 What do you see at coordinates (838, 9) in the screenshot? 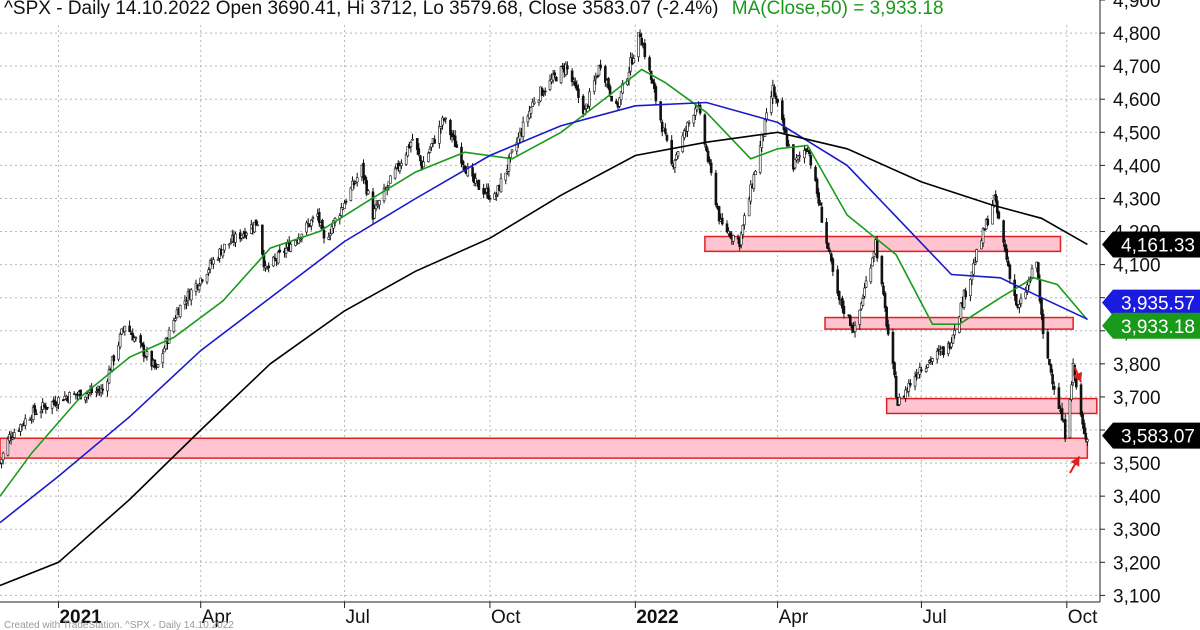
I see `header-ma-text: MA(Close,50) = 3,933.18` at bounding box center [838, 9].